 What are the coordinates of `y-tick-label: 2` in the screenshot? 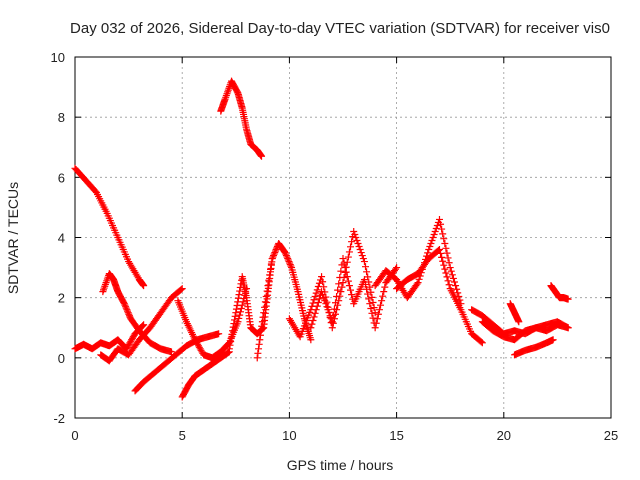 It's located at (61, 298).